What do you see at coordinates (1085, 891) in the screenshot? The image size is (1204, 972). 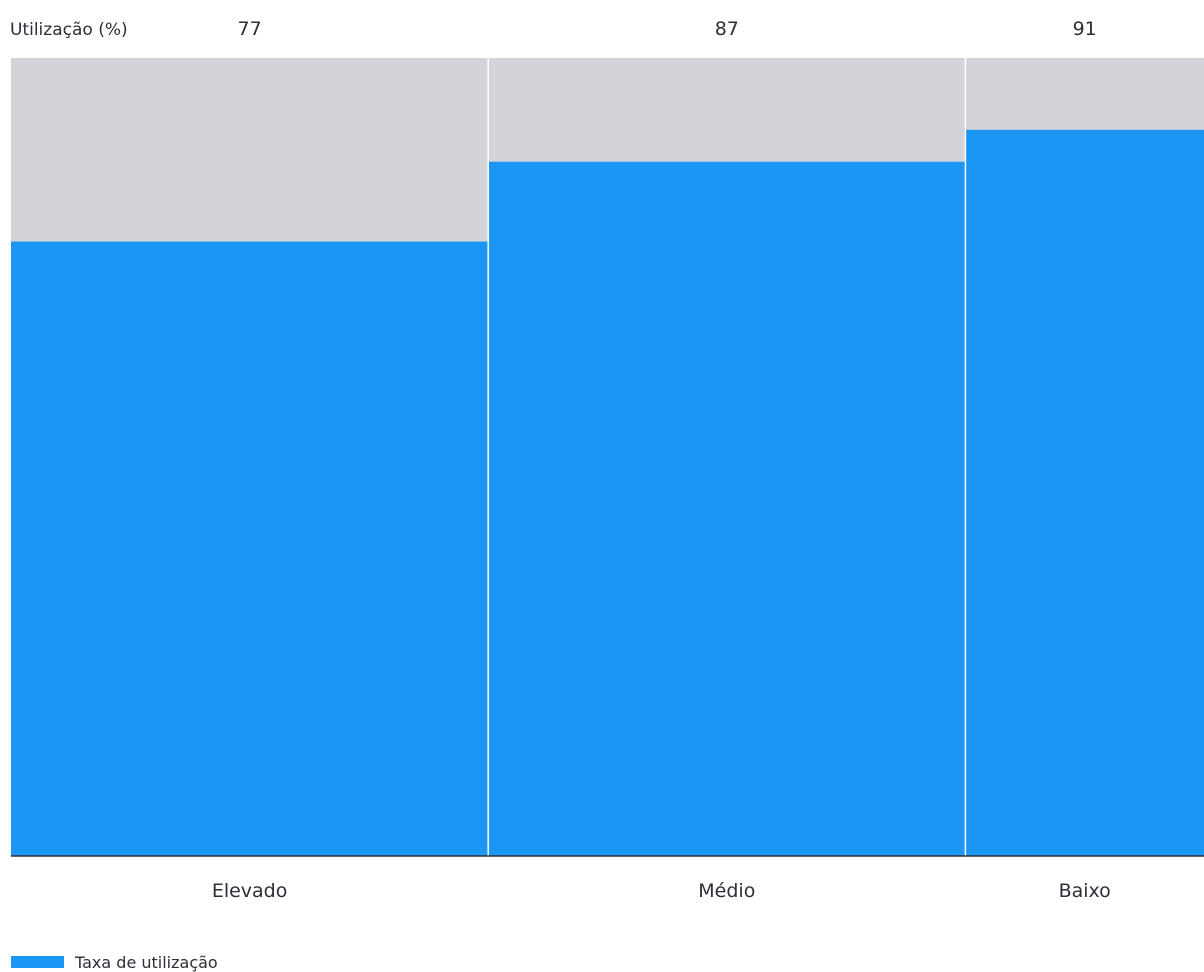 I see `category-label-baixo: Baixo` at bounding box center [1085, 891].